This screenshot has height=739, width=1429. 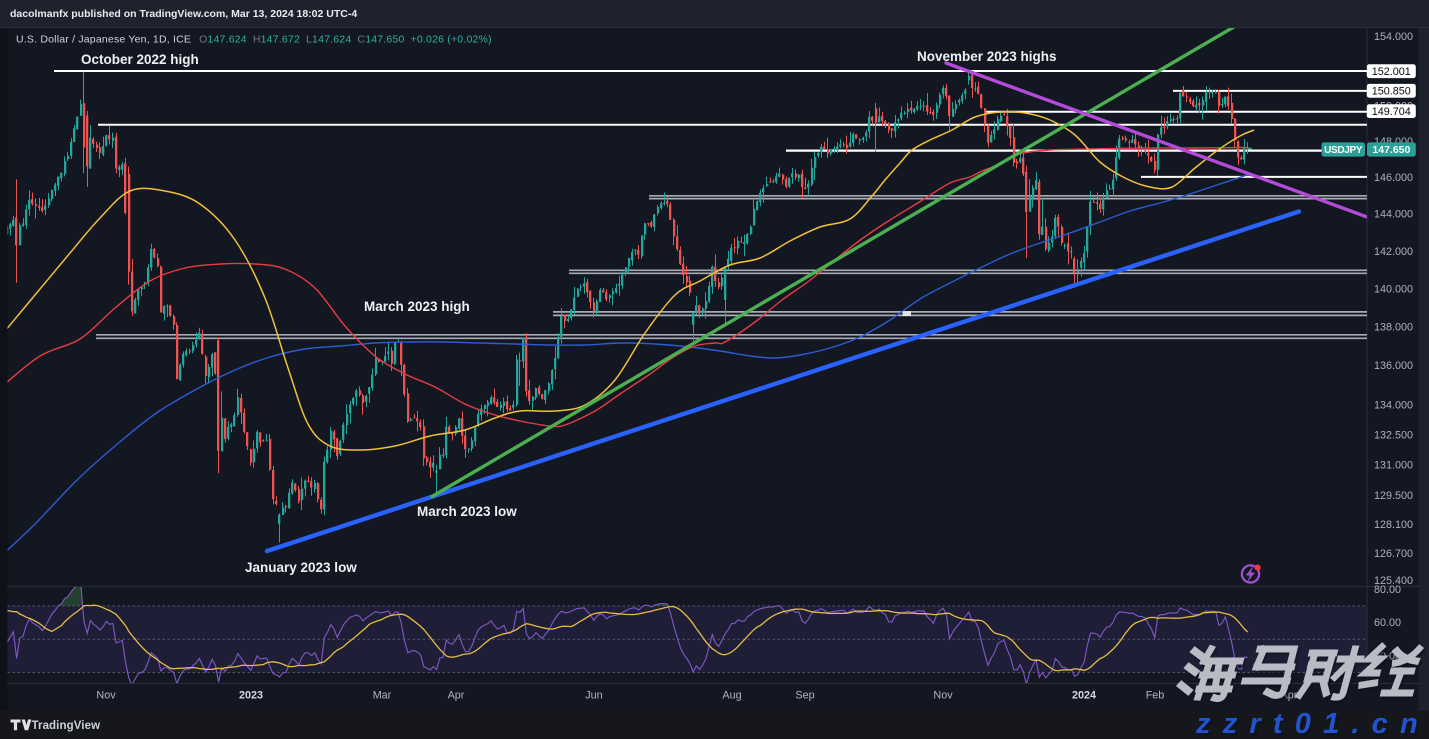 What do you see at coordinates (66, 726) in the screenshot?
I see `svg-text: TradingView` at bounding box center [66, 726].